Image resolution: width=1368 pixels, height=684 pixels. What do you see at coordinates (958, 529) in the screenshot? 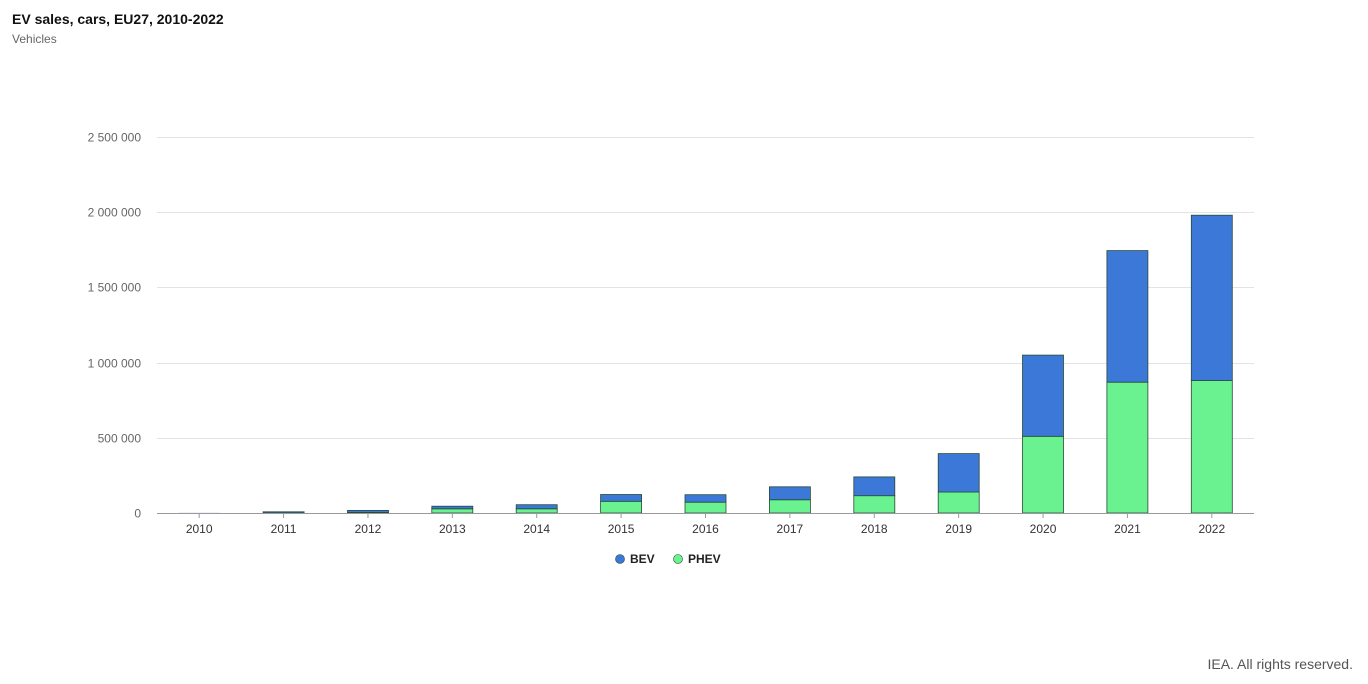
I see `x-tick-label: 2019` at bounding box center [958, 529].